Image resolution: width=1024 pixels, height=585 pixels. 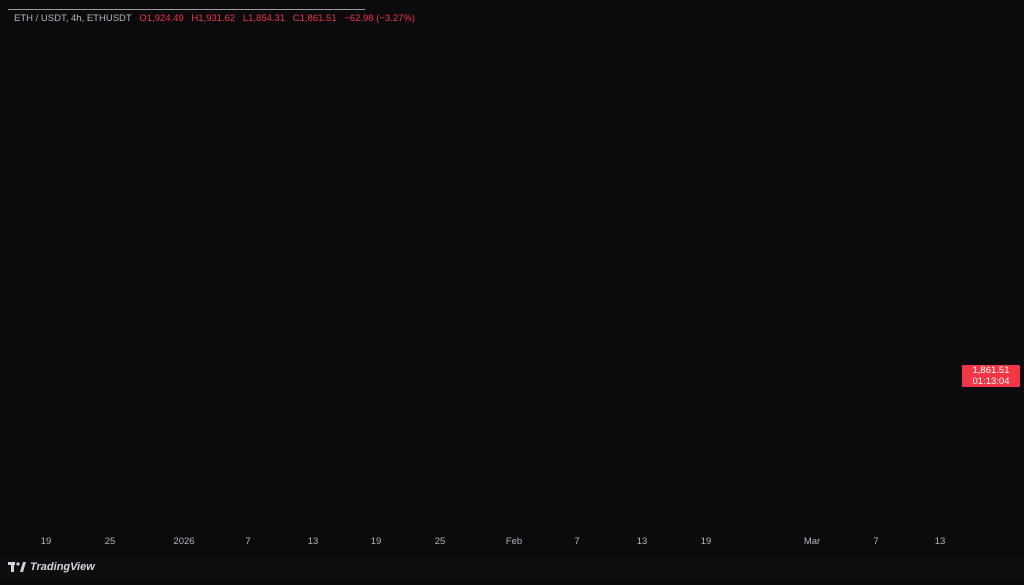 I want to click on tradingview-logo: TradingView, so click(x=51, y=567).